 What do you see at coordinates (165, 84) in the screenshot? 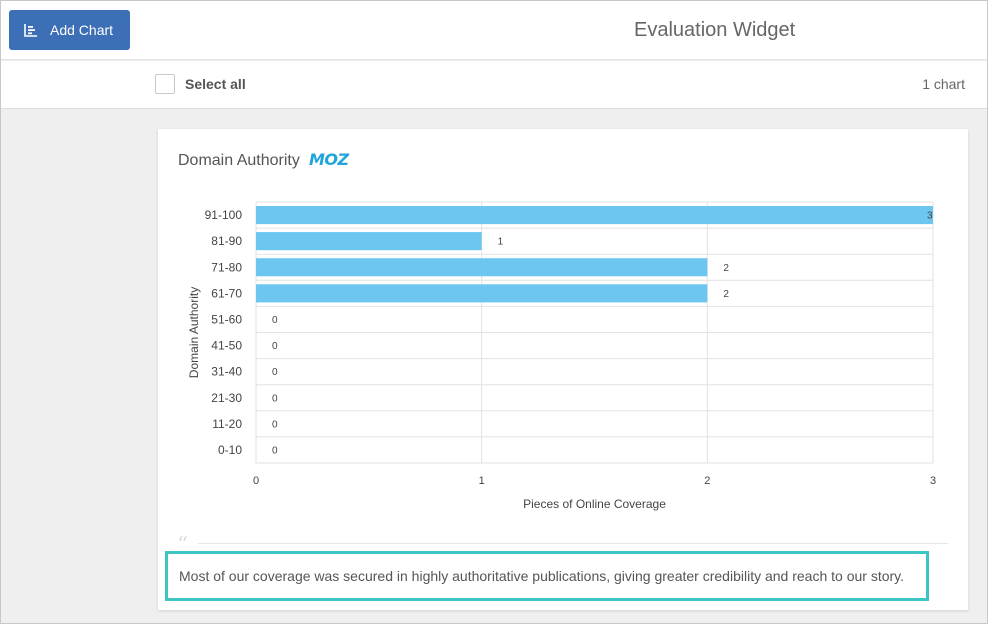
I see `select-all-checkbox` at bounding box center [165, 84].